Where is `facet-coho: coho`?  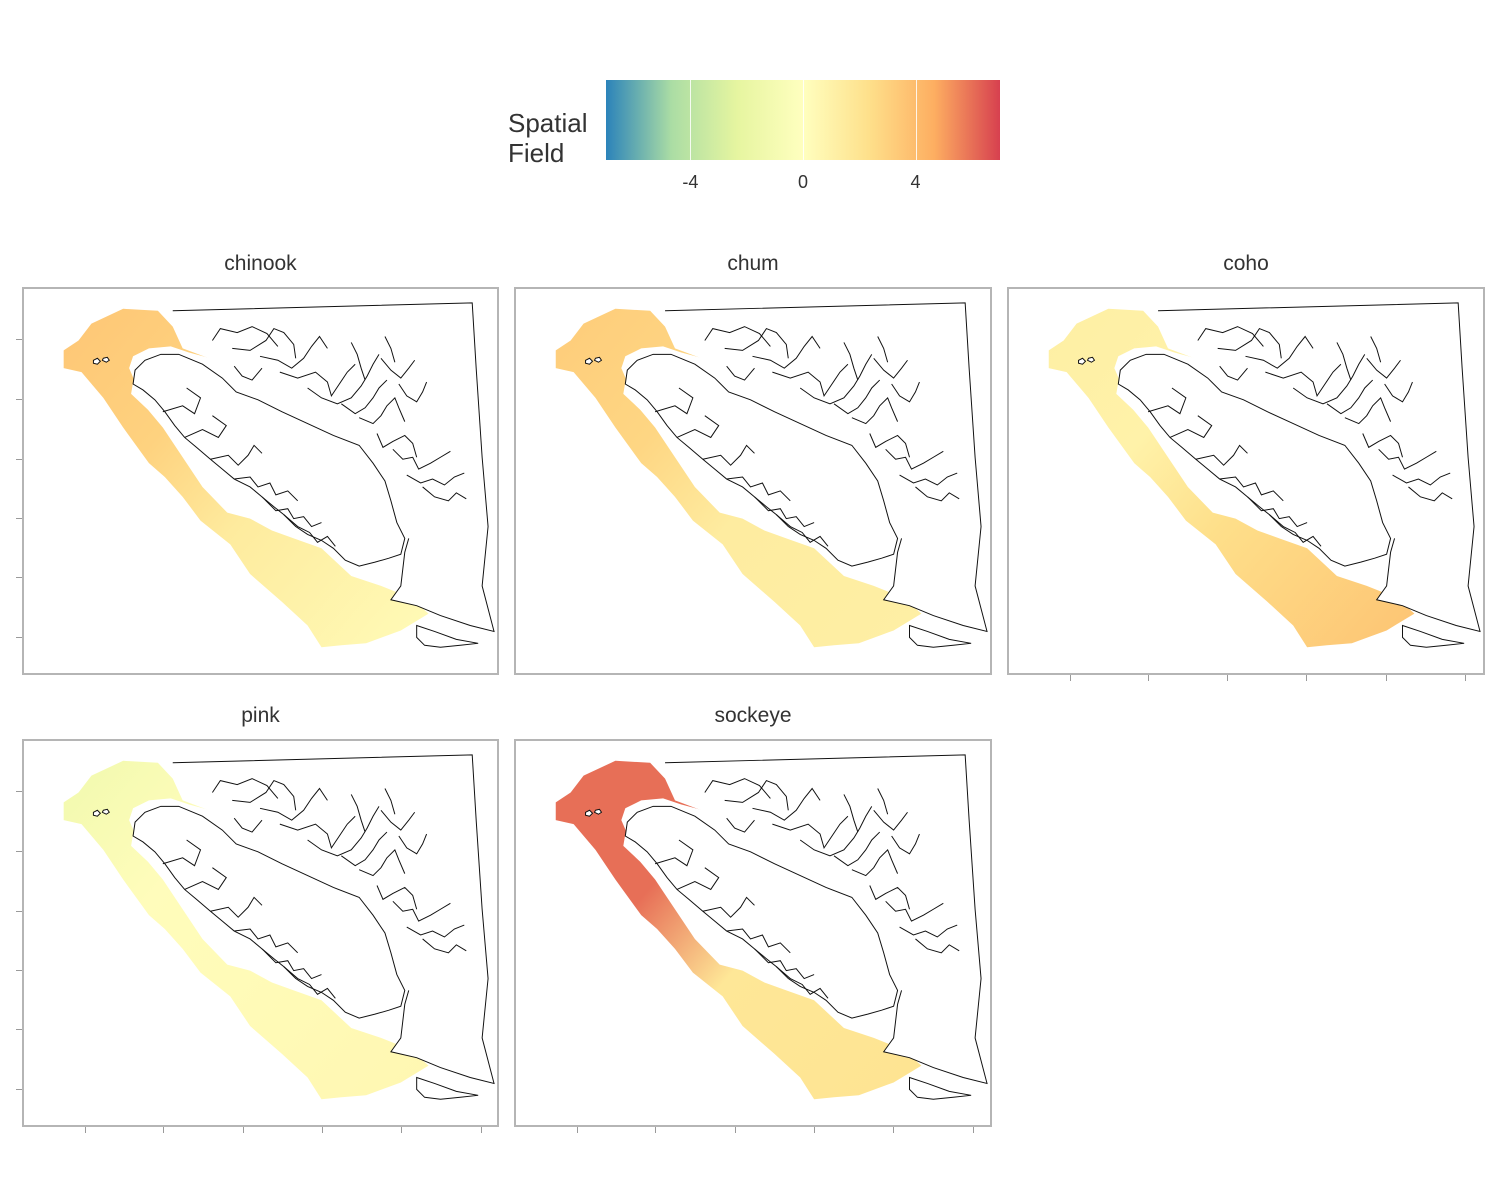 facet-coho: coho is located at coordinates (1246, 462).